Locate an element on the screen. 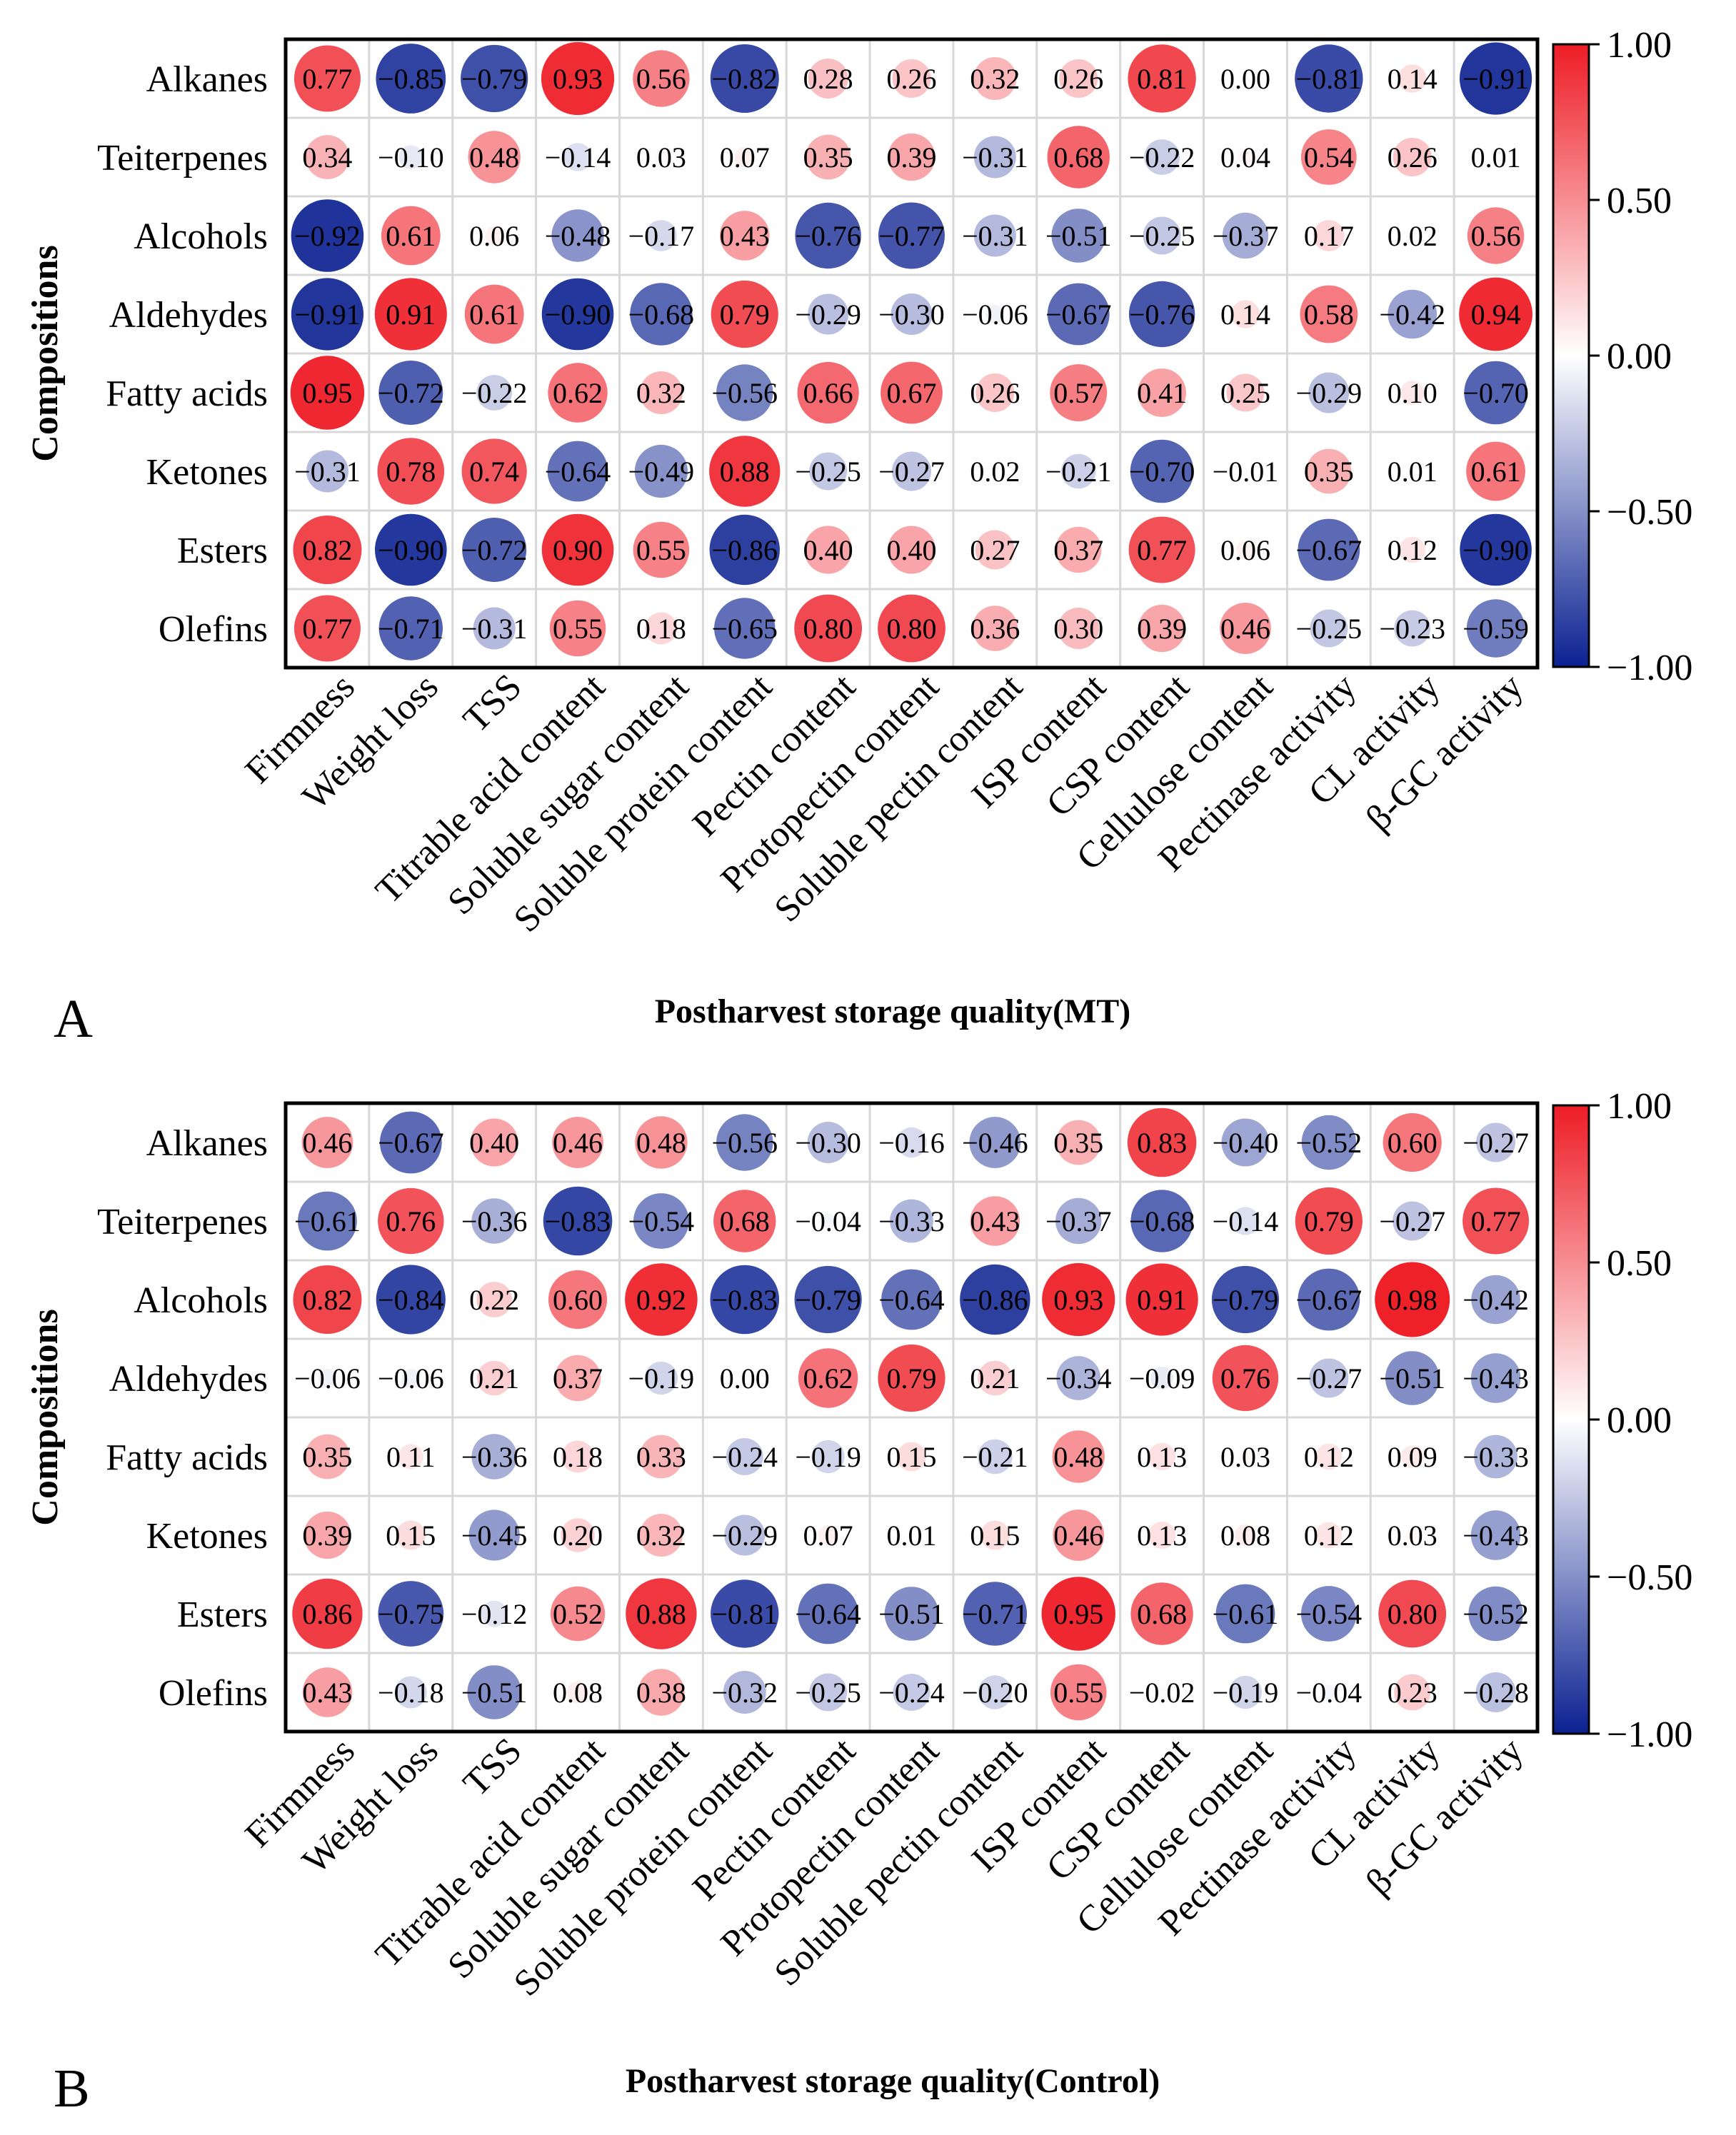 This screenshot has width=1736, height=2135. panel-a-marker-alkanes-protopectin-content is located at coordinates (911, 78).